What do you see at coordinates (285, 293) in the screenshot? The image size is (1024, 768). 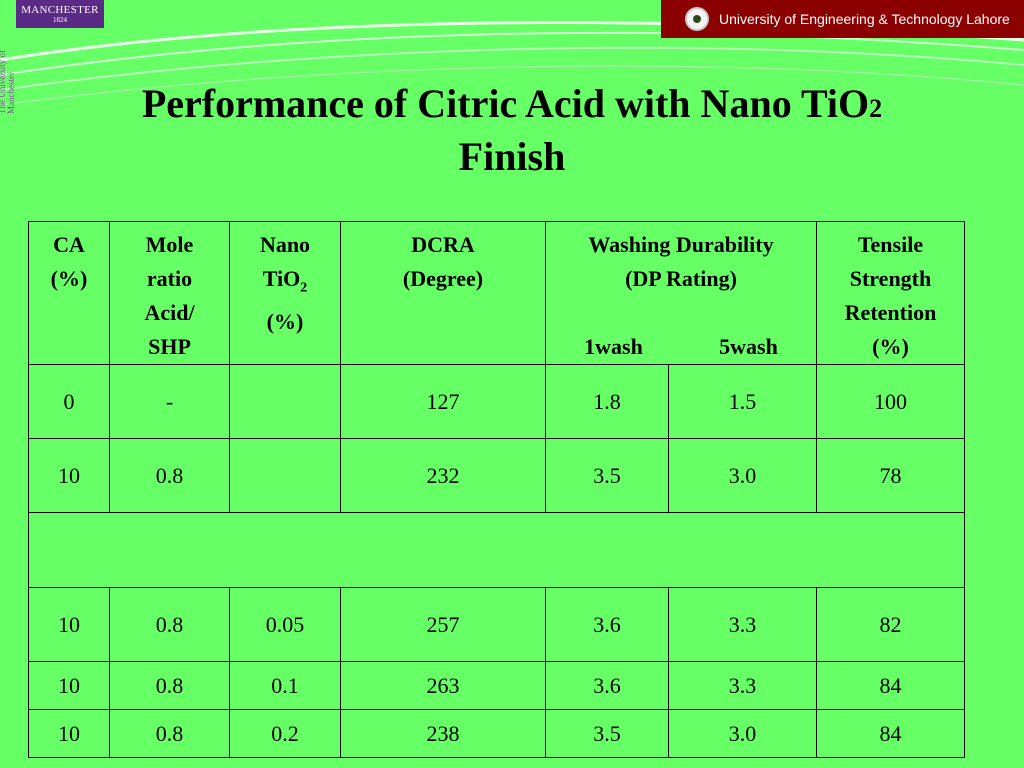 I see `header-nano-tio2: Nano TiO2 (%)` at bounding box center [285, 293].